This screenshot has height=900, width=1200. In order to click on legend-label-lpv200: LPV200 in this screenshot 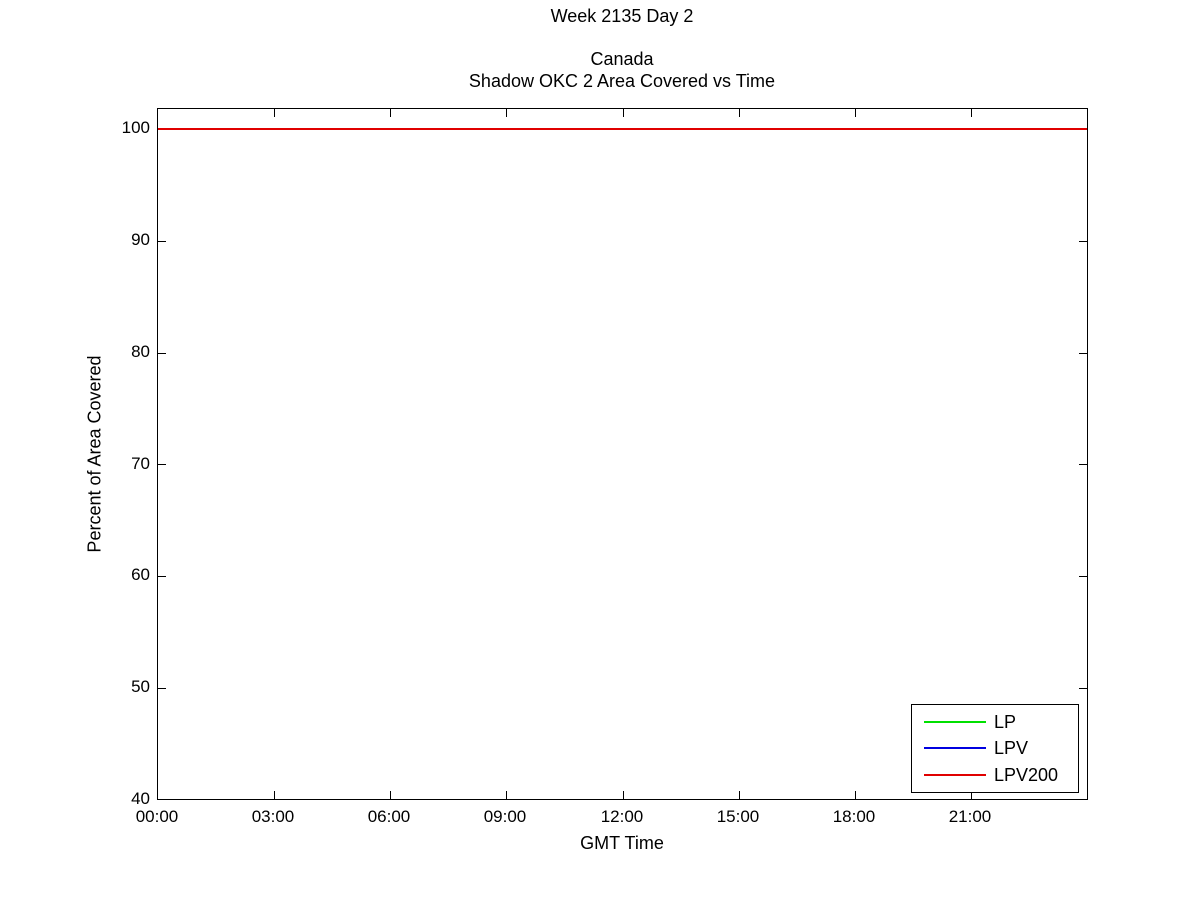, I will do `click(1026, 774)`.